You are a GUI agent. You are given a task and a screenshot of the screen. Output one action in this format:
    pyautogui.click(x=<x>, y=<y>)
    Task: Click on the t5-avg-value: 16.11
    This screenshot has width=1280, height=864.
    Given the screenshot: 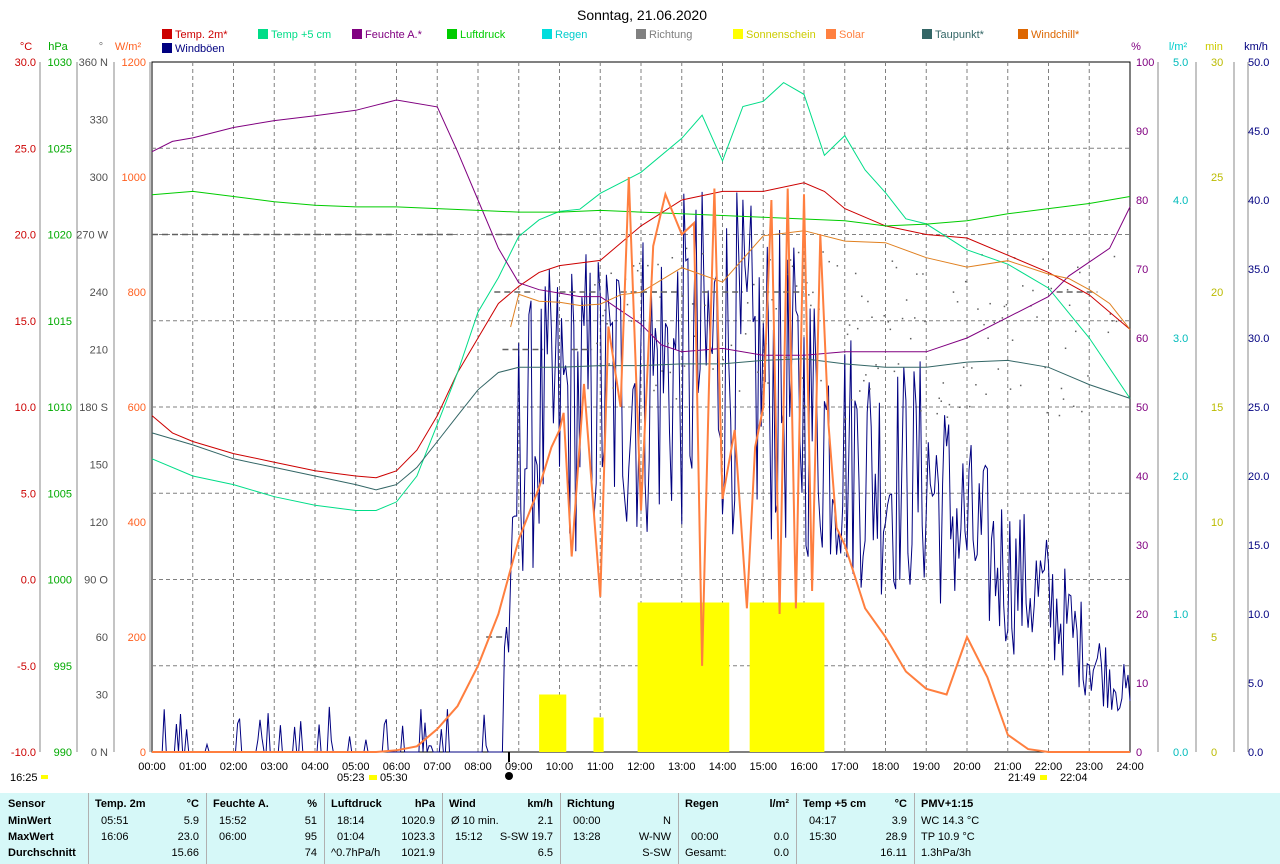 What is the action you would take?
    pyautogui.click(x=893, y=853)
    